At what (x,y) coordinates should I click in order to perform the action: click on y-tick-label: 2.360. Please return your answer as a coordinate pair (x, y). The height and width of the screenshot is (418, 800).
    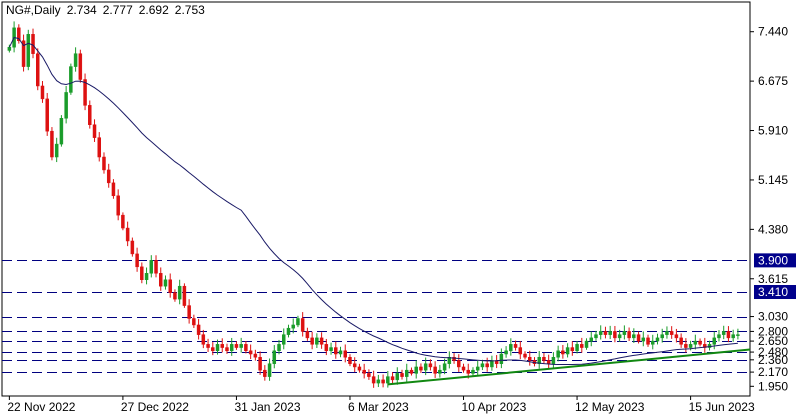
    Looking at the image, I should click on (773, 360).